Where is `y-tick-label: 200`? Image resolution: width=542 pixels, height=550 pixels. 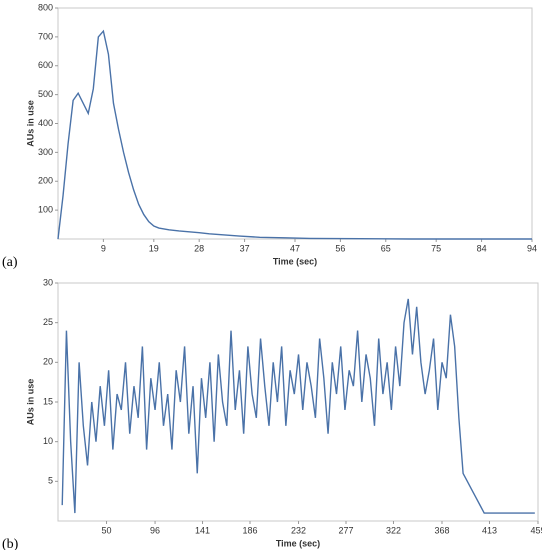
y-tick-label: 200 is located at coordinates (45, 181).